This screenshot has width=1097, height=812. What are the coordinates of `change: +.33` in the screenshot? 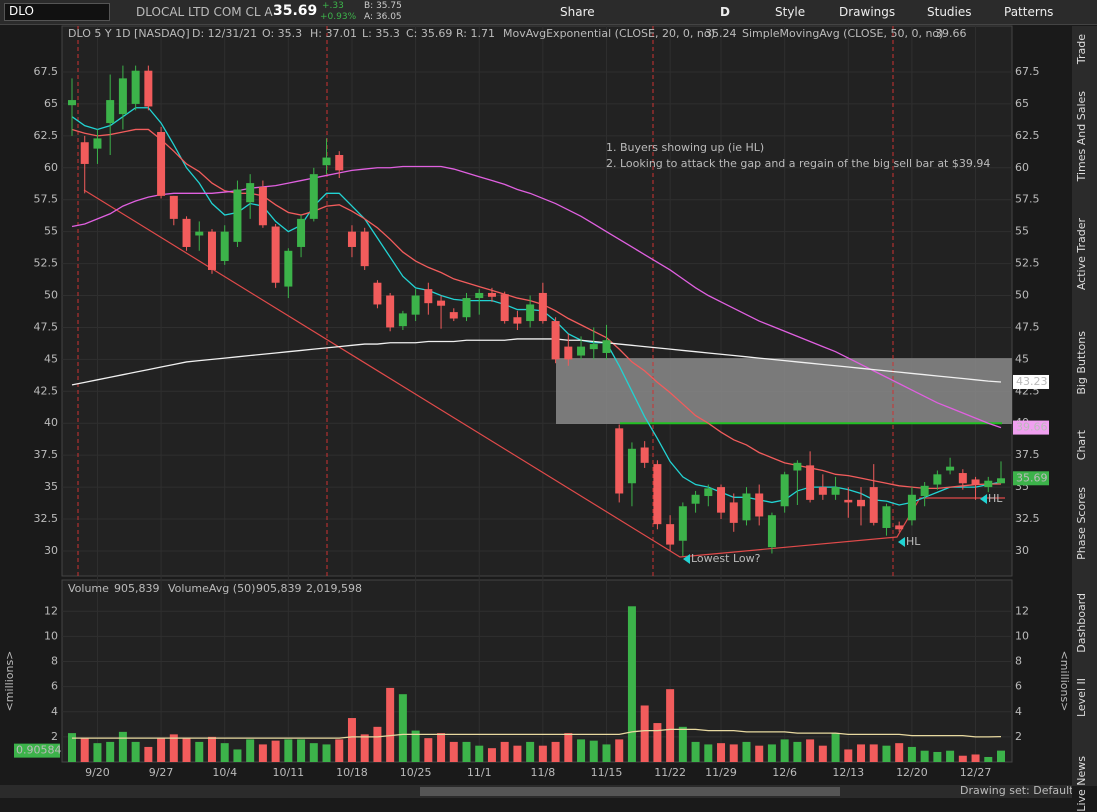 It's located at (333, 6).